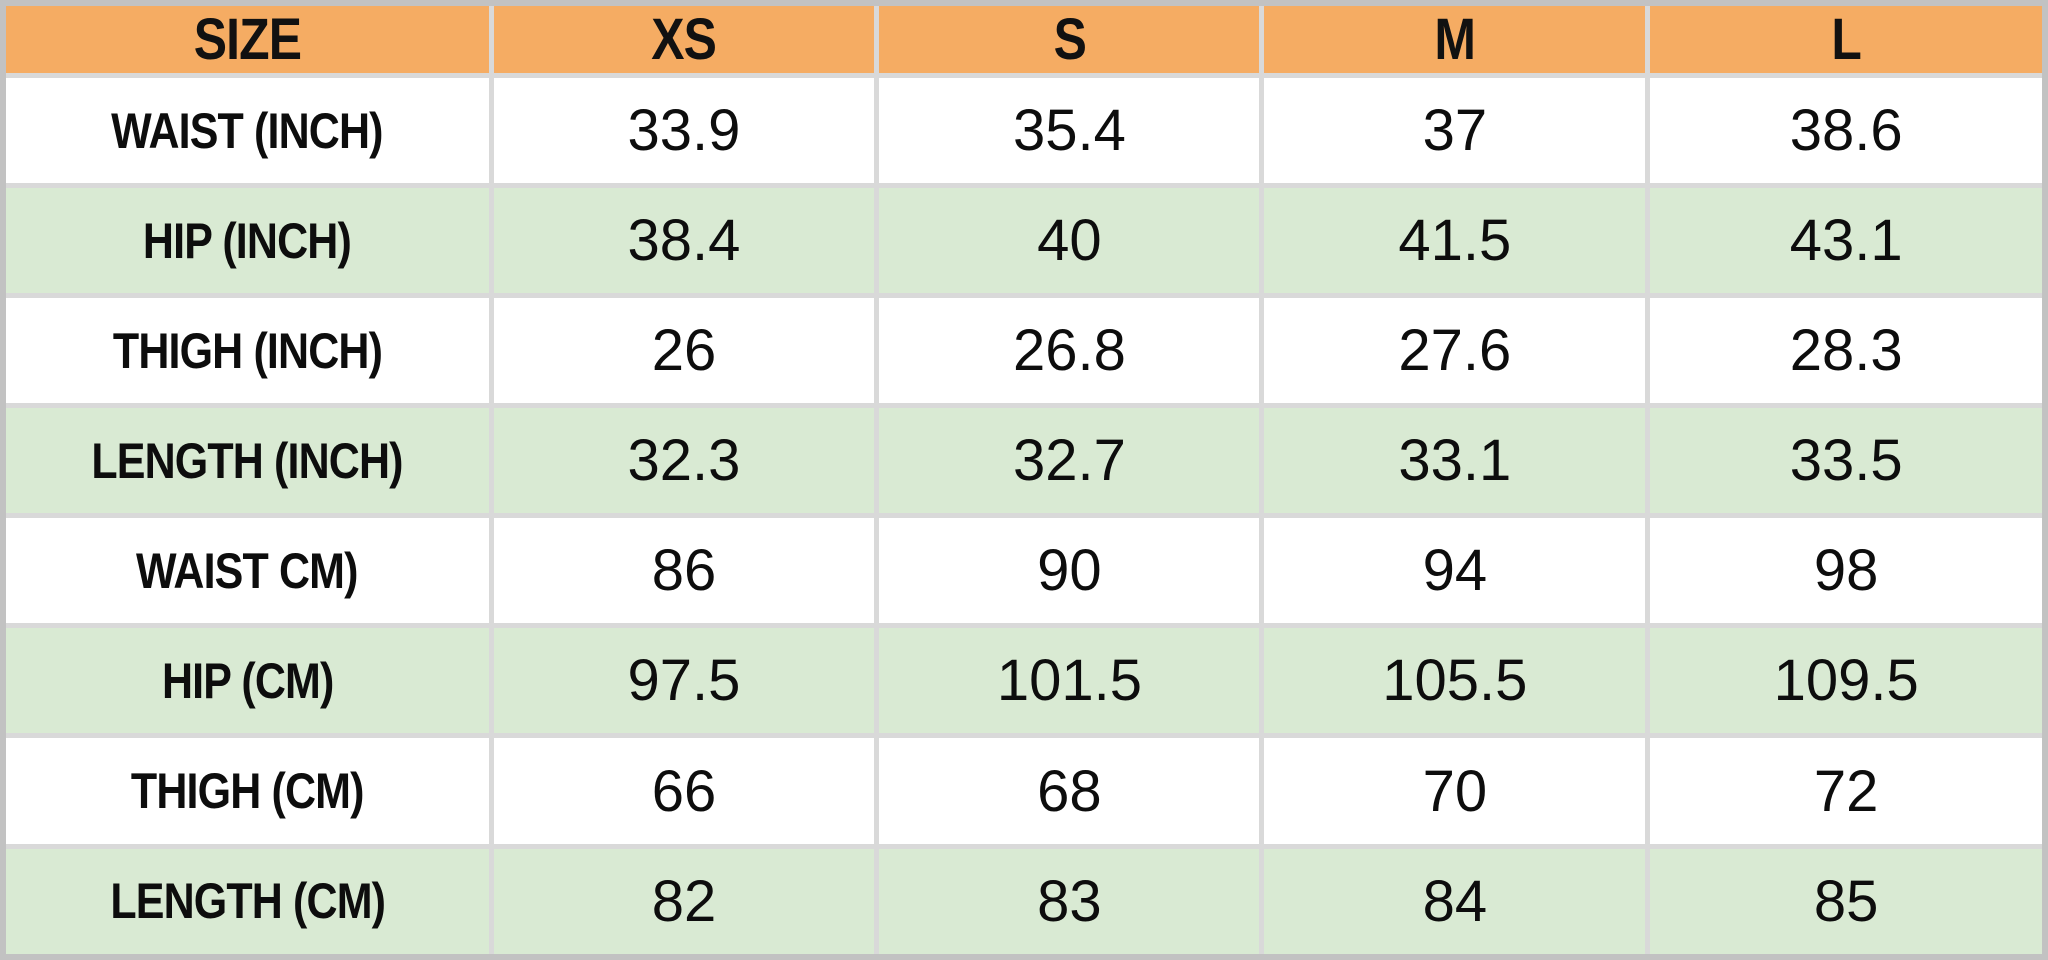  Describe the element at coordinates (1455, 571) in the screenshot. I see `value-cell: 94` at that location.